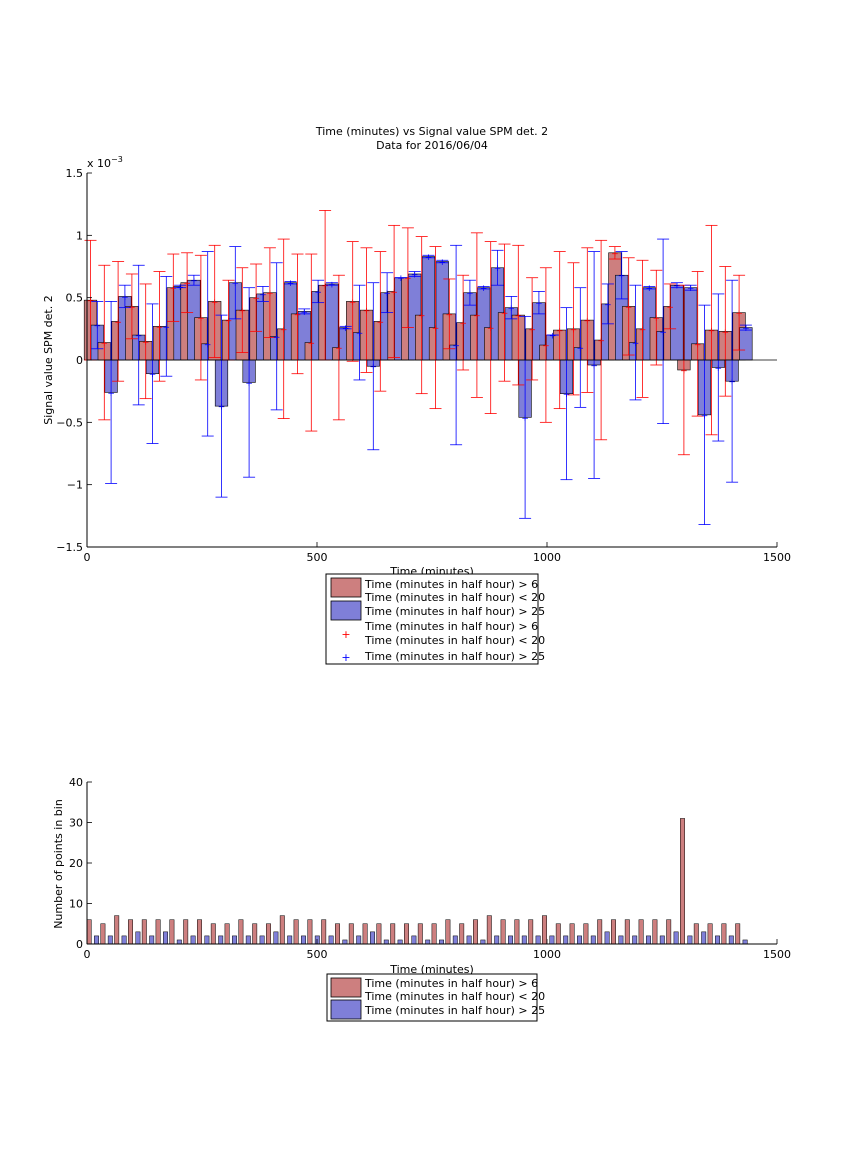 This screenshot has height=1152, width=864. What do you see at coordinates (117, 159) in the screenshot?
I see `chart1-exponent-power: −3` at bounding box center [117, 159].